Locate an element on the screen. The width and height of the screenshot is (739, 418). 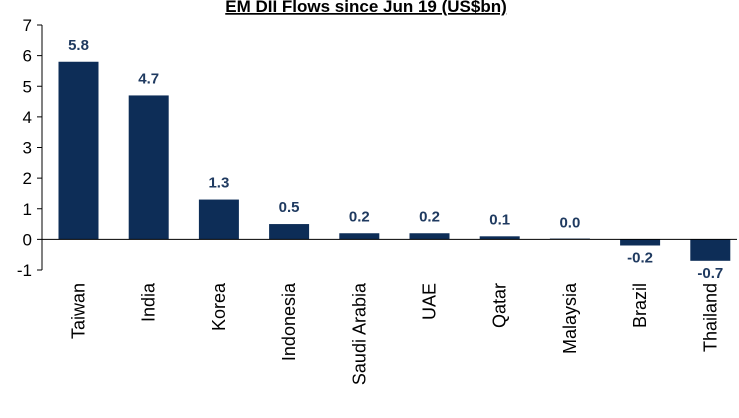
y-tick-label: 5 is located at coordinates (27, 86).